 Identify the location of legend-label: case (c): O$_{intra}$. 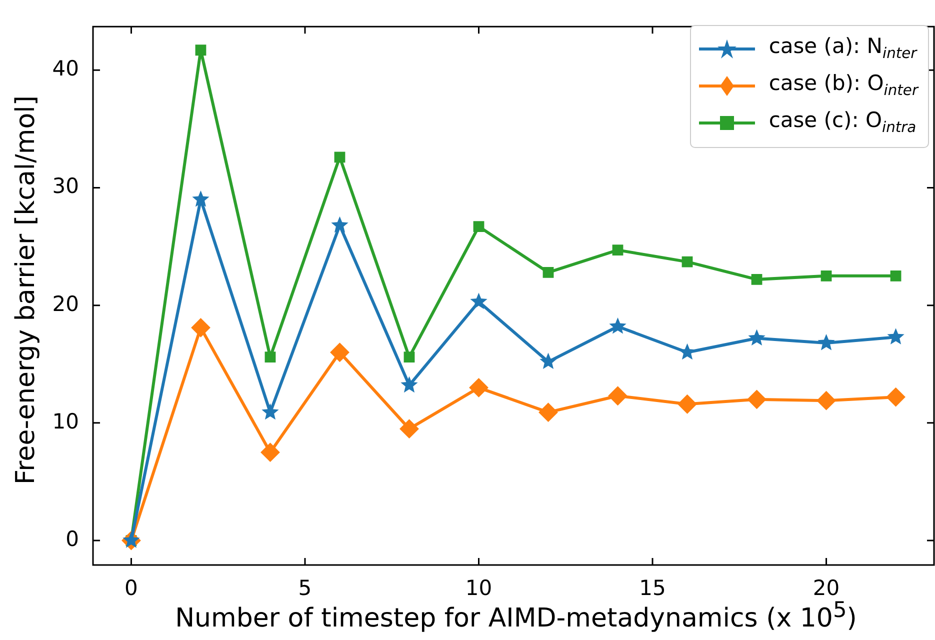
(842, 122).